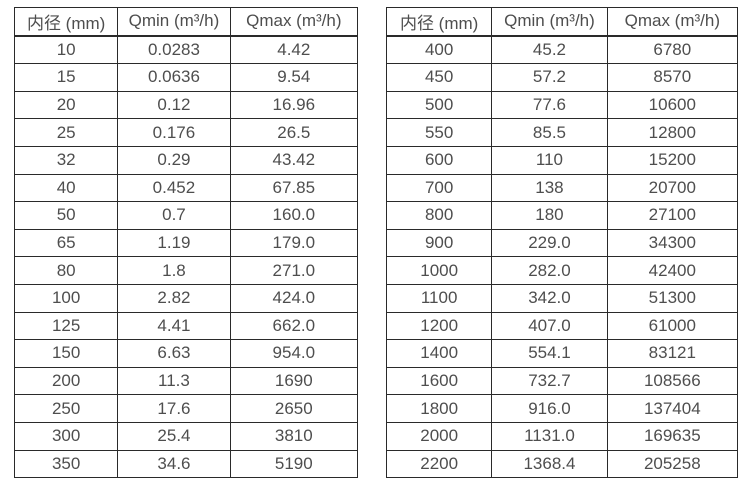 This screenshot has width=750, height=483. I want to click on table-cell: 10, so click(66, 50).